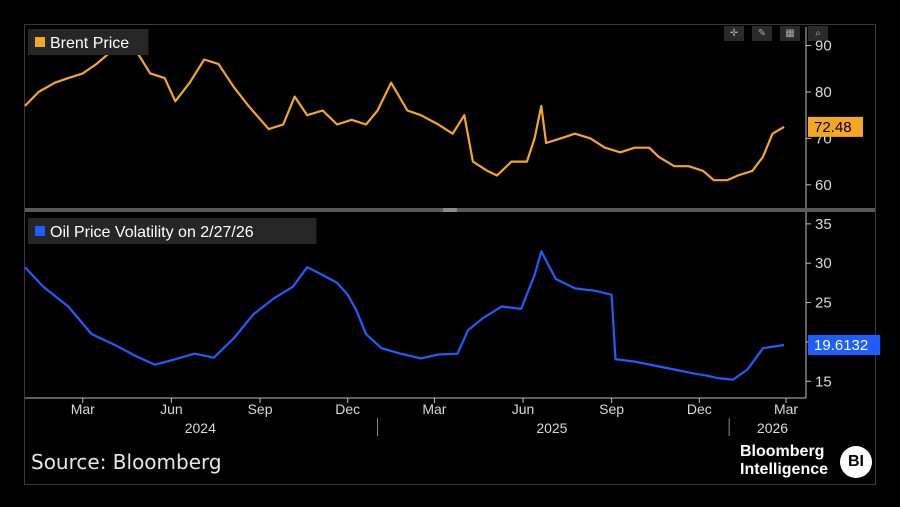 This screenshot has height=507, width=900. Describe the element at coordinates (782, 451) in the screenshot. I see `logo-line-1: Bloomberg` at that location.